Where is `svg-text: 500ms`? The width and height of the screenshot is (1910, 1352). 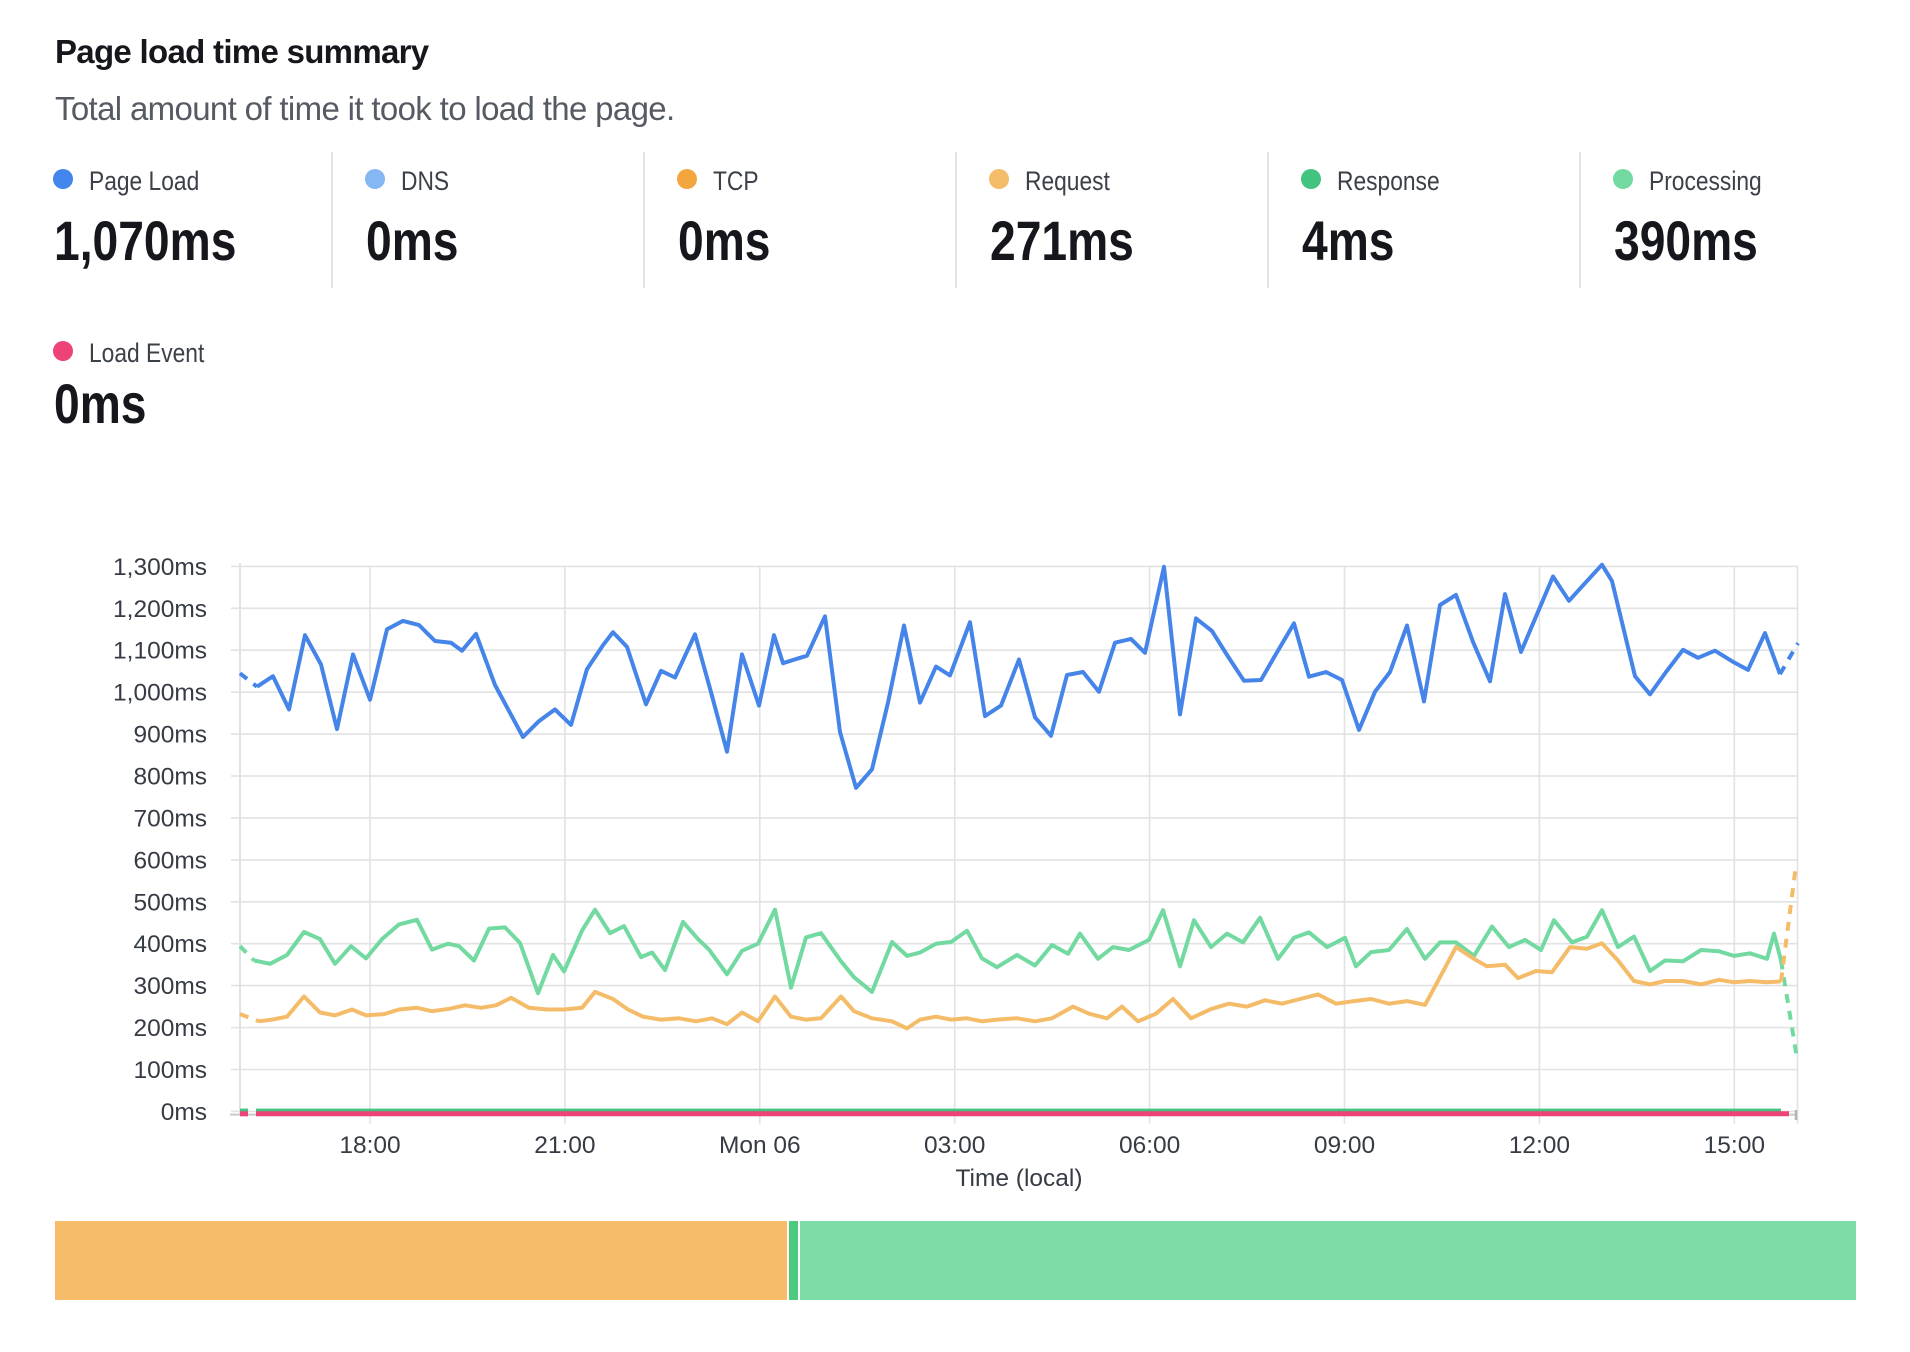 svg-text: 500ms is located at coordinates (170, 902).